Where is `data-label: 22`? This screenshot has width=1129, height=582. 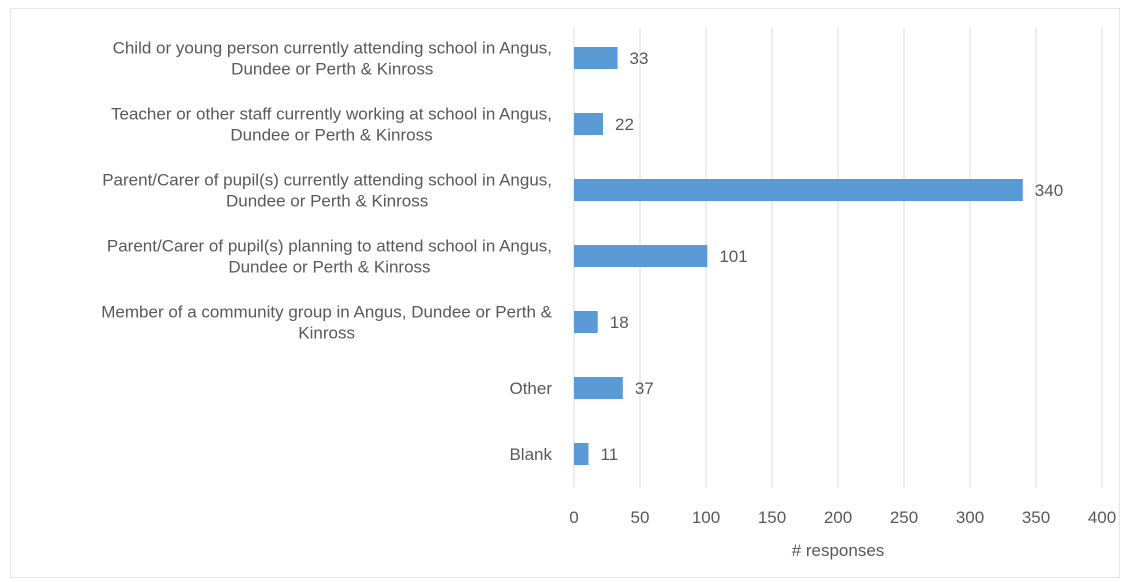
data-label: 22 is located at coordinates (624, 124).